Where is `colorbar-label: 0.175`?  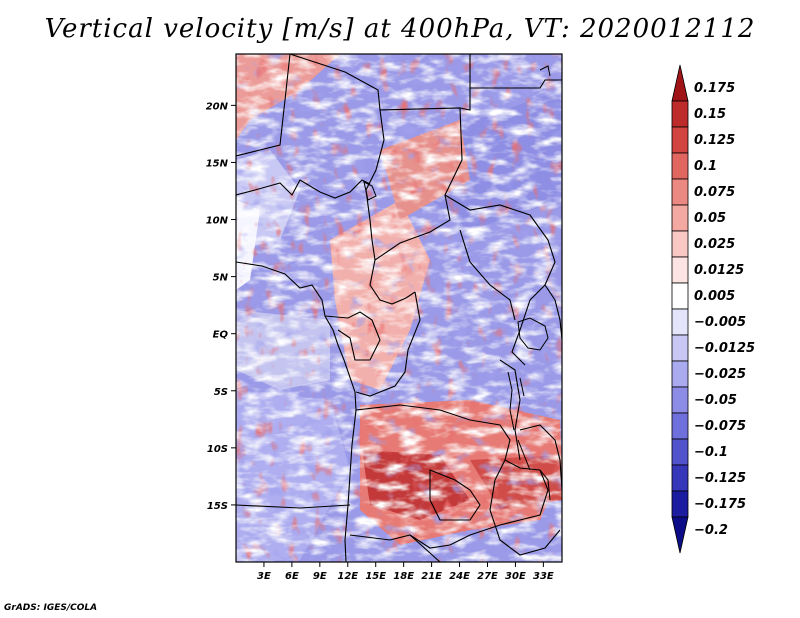 colorbar-label: 0.175 is located at coordinates (714, 88).